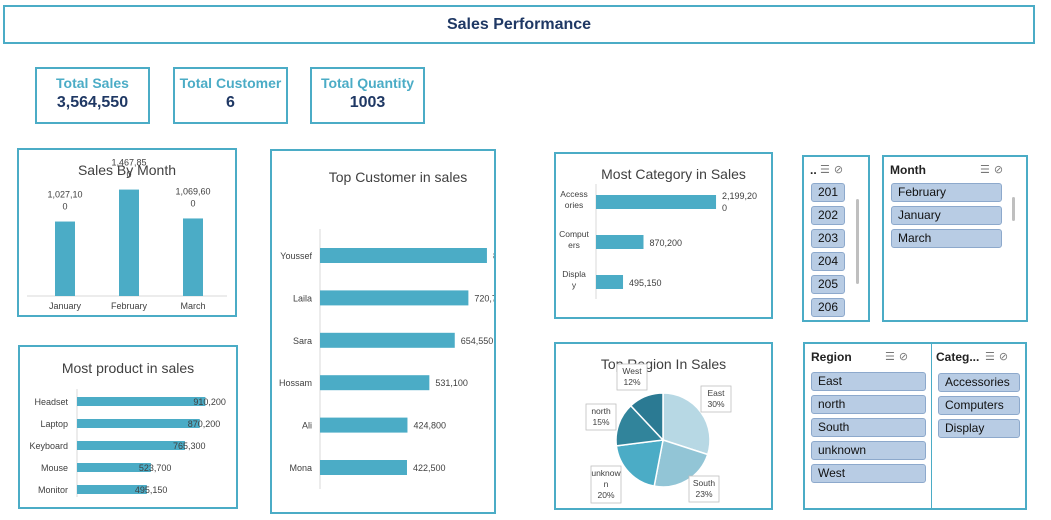 The image size is (1051, 520). Describe the element at coordinates (574, 239) in the screenshot. I see `tick-label: Comput ers` at that location.